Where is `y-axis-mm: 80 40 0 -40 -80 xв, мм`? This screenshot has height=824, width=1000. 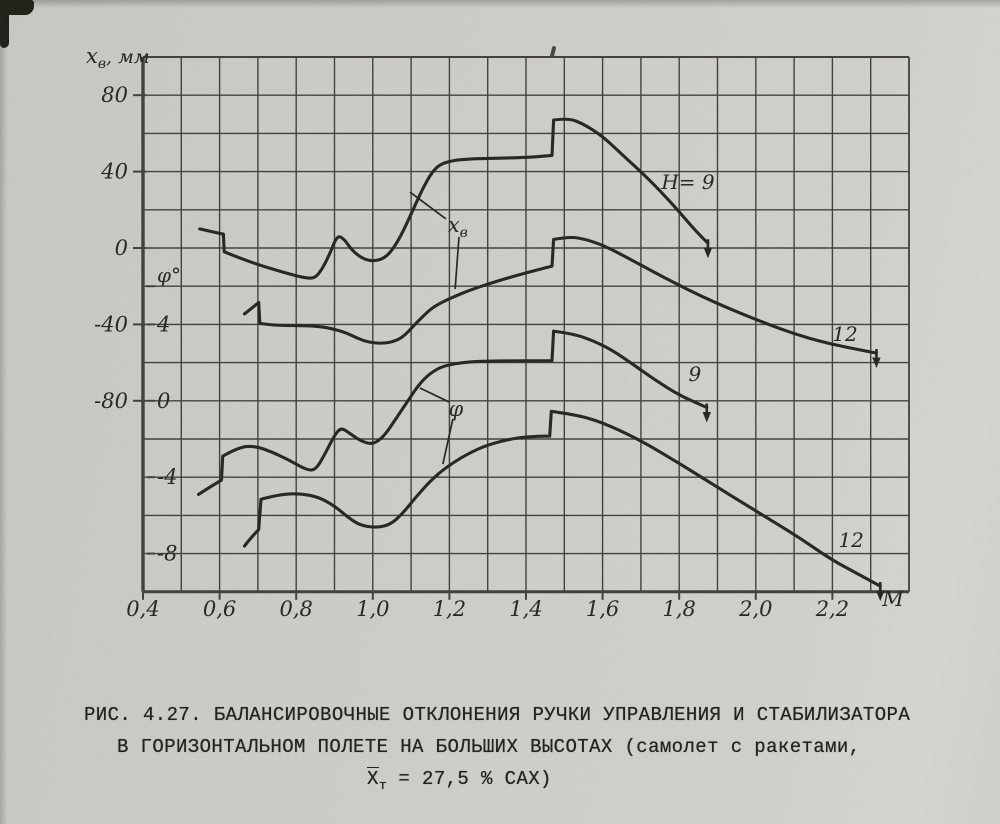
y-axis-mm: 80 40 0 -40 -80 xв, мм is located at coordinates (118, 228).